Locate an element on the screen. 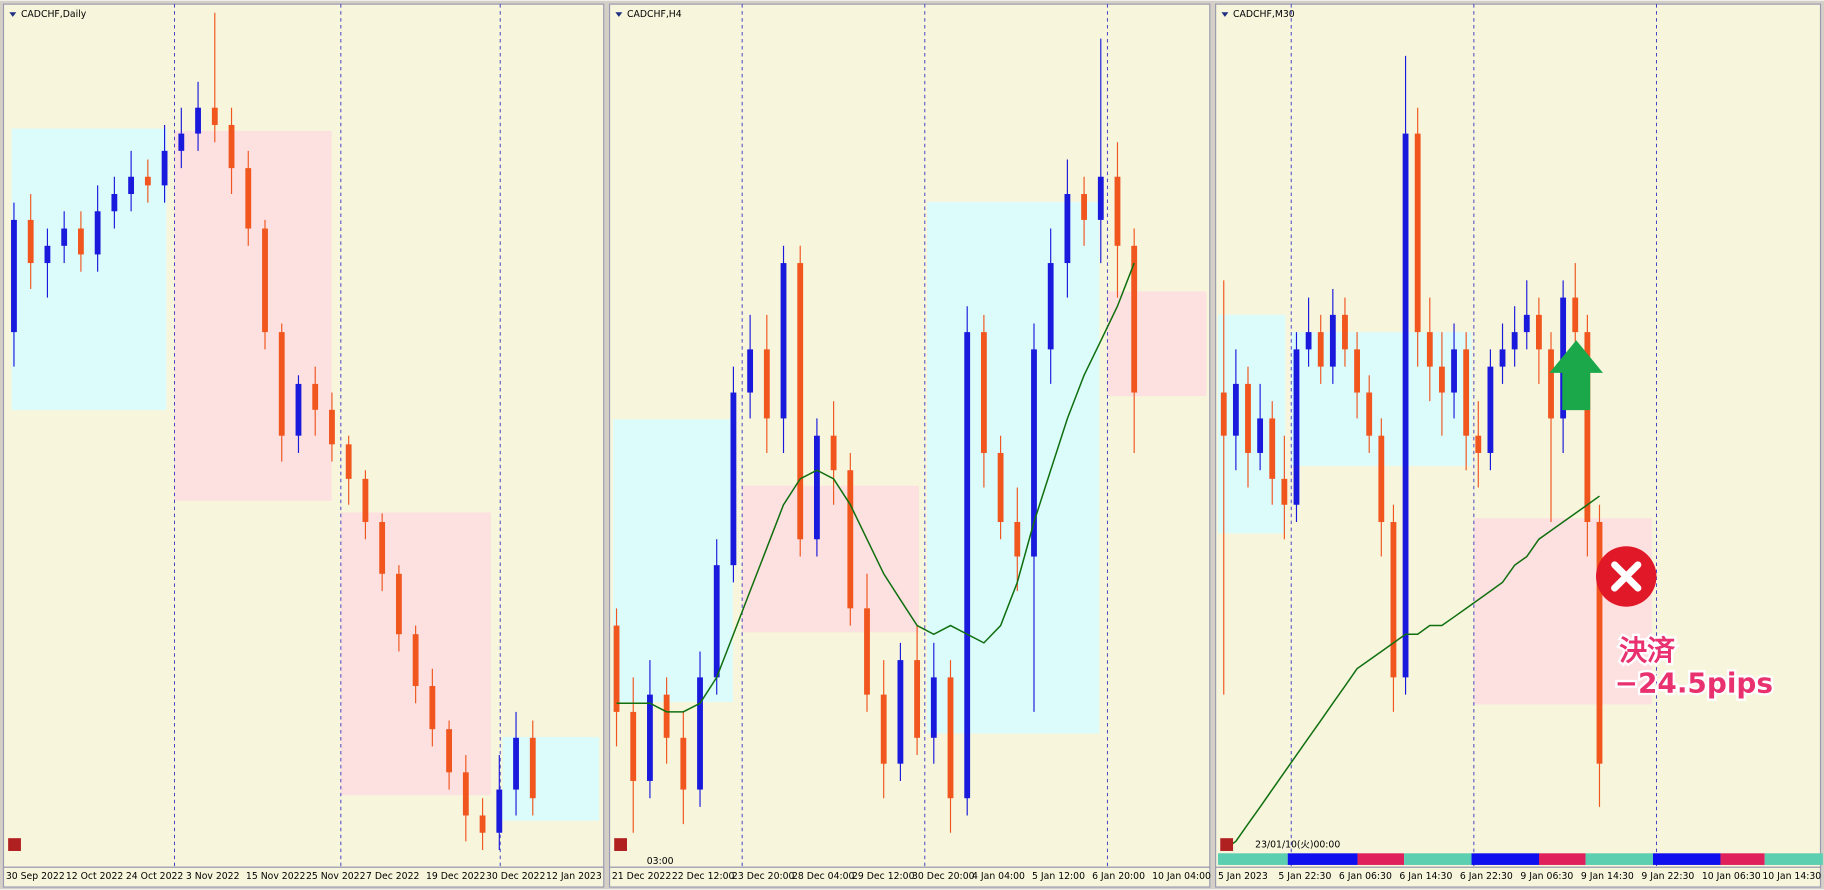 This screenshot has height=890, width=1824. annotation: −24.5pips is located at coordinates (1694, 683).